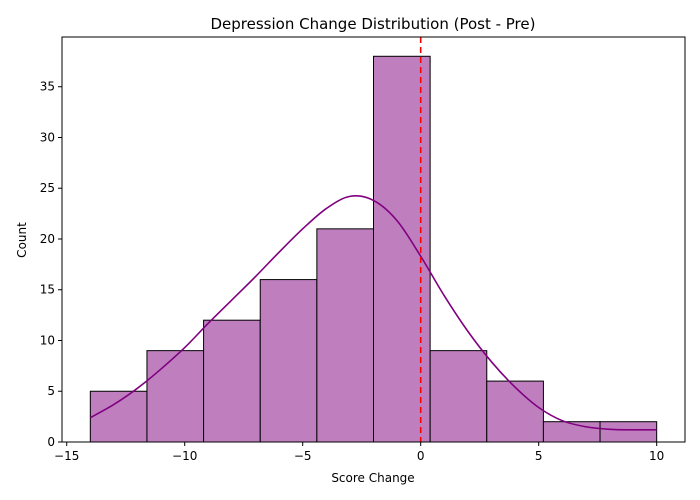 This screenshot has height=500, width=700. What do you see at coordinates (51, 442) in the screenshot?
I see `y-tick-label: 0` at bounding box center [51, 442].